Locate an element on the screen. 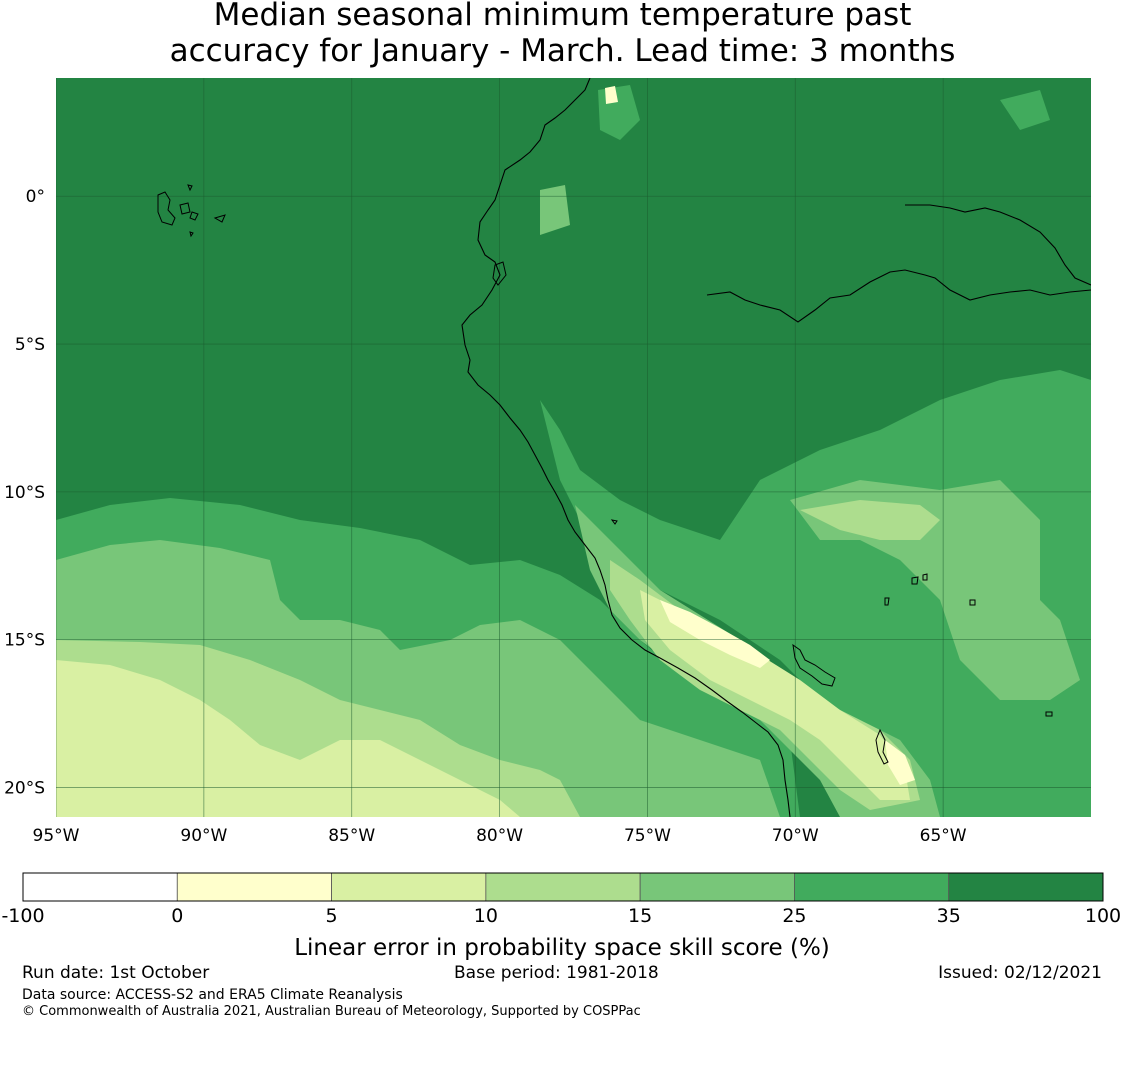 This screenshot has height=1065, width=1125. lon-tick-label: 95°W is located at coordinates (56, 836).